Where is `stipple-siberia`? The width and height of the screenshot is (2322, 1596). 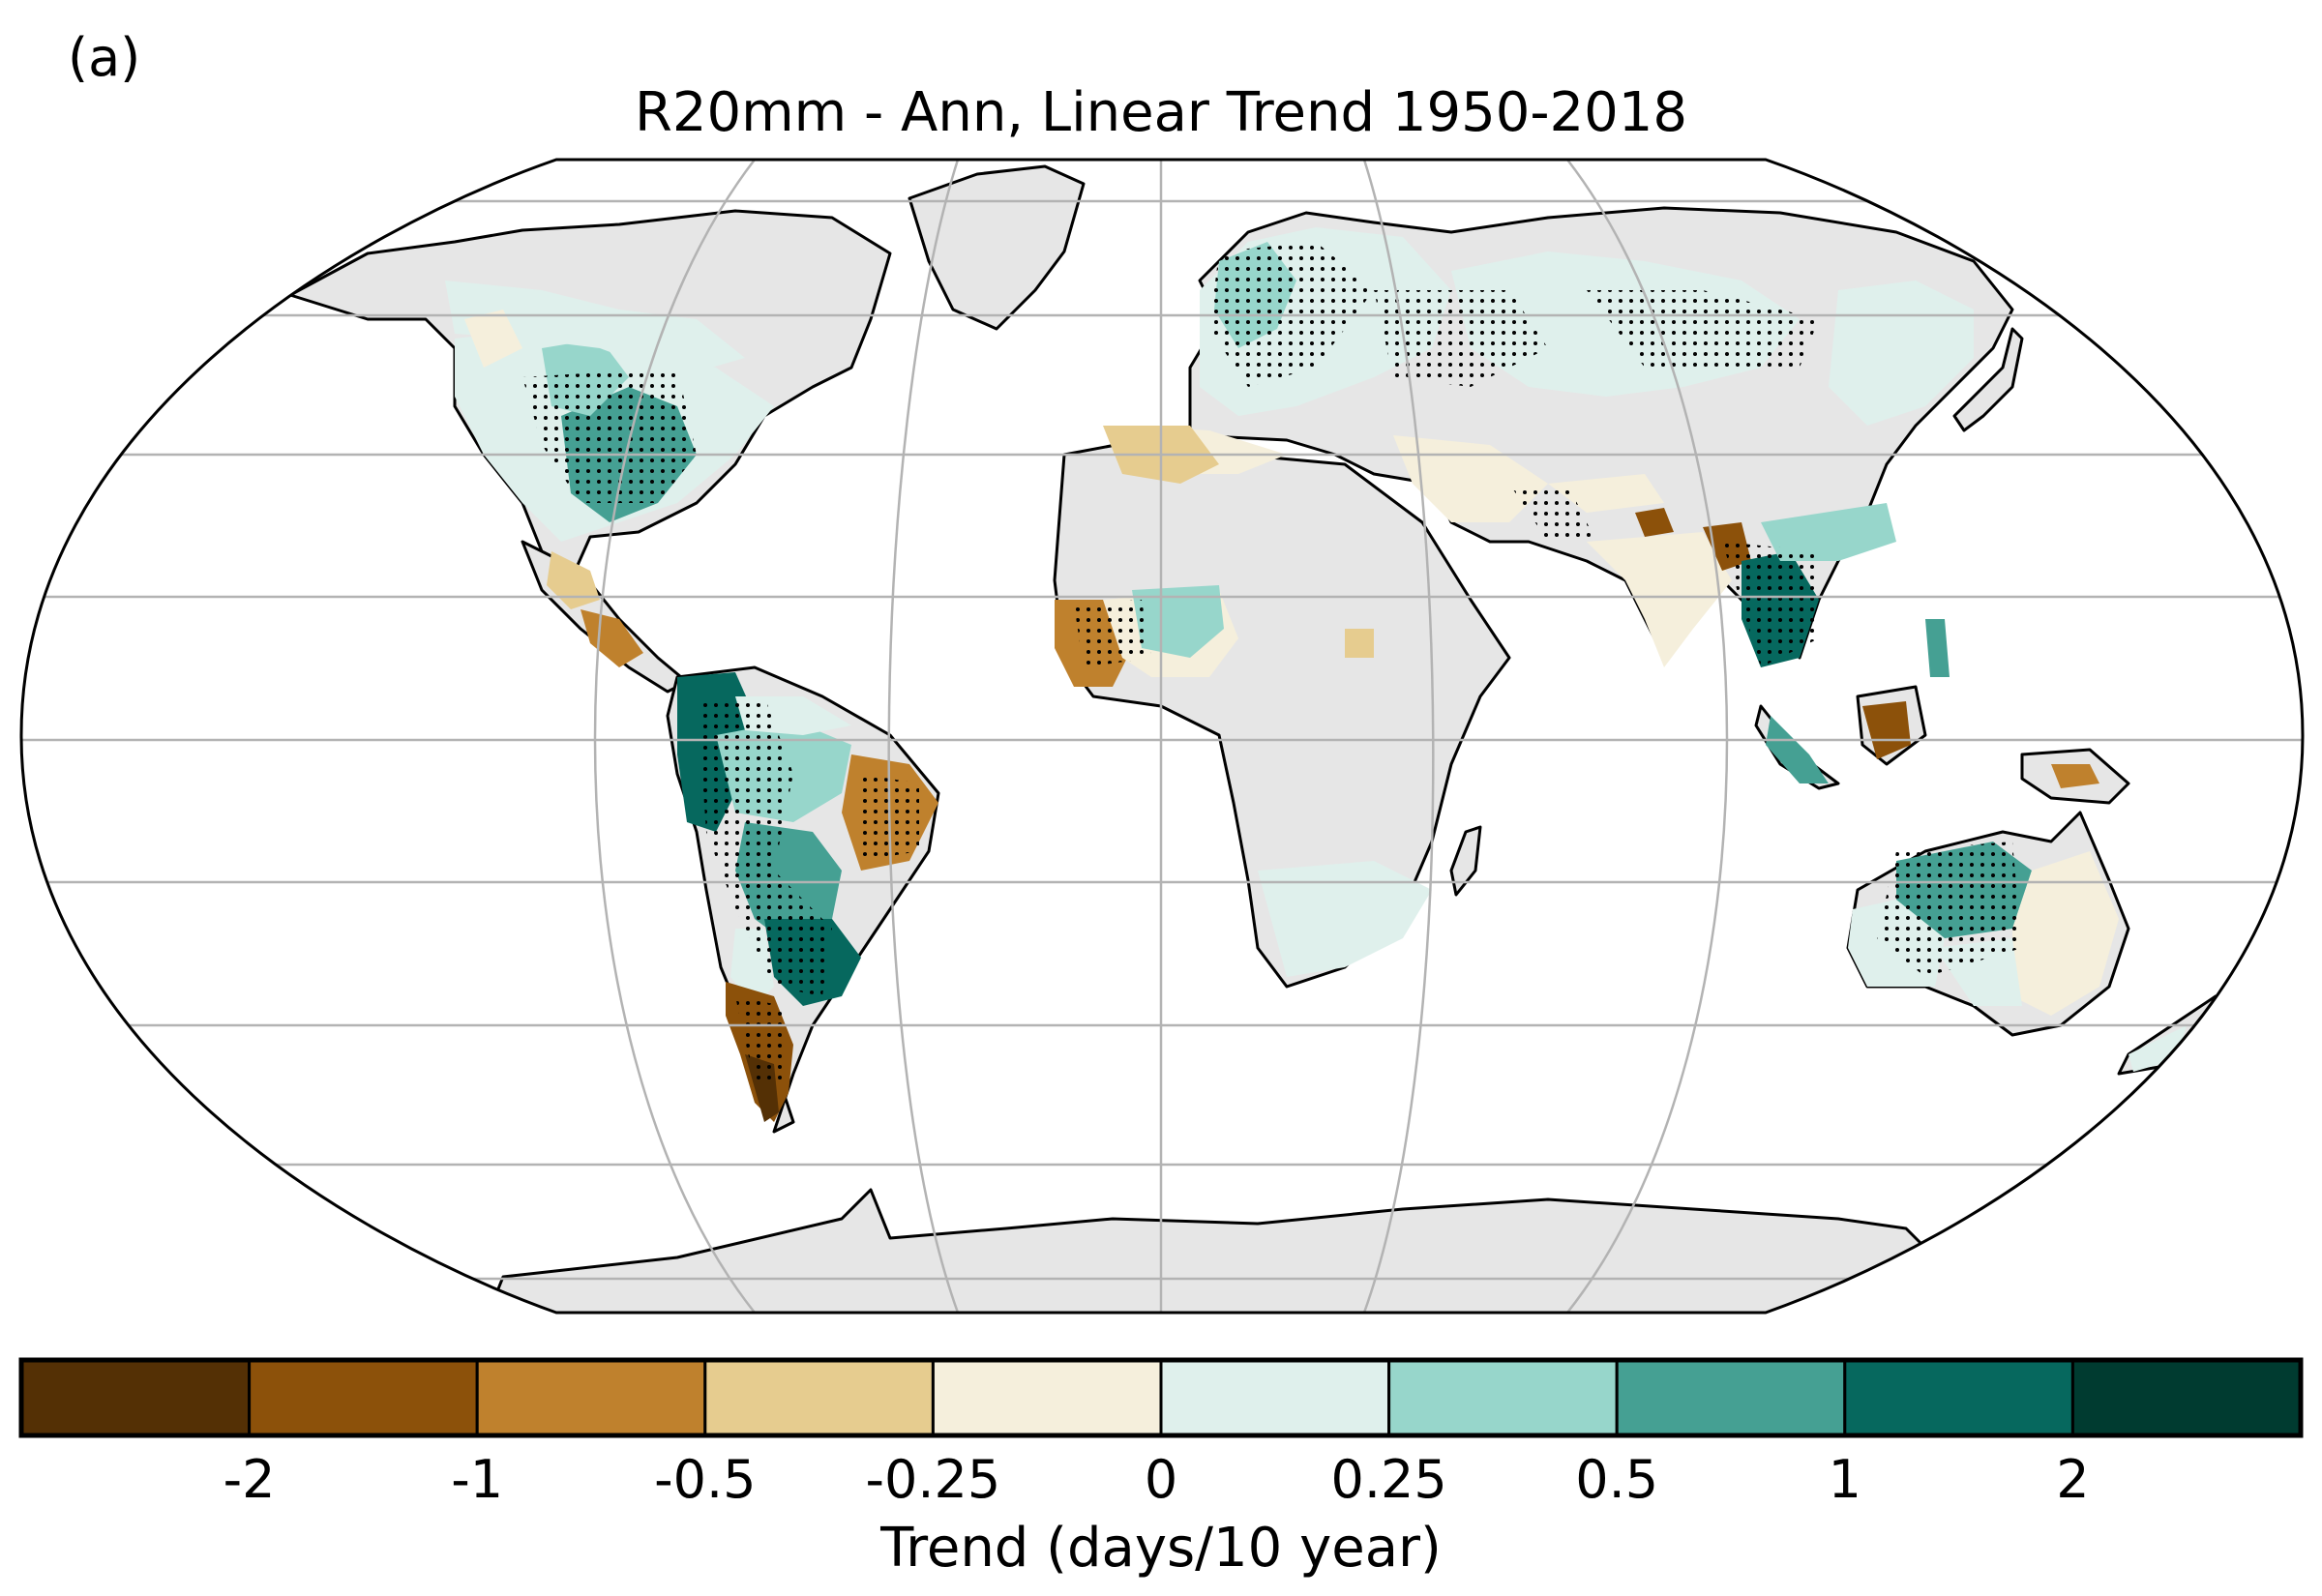
stipple-siberia is located at coordinates (1703, 329).